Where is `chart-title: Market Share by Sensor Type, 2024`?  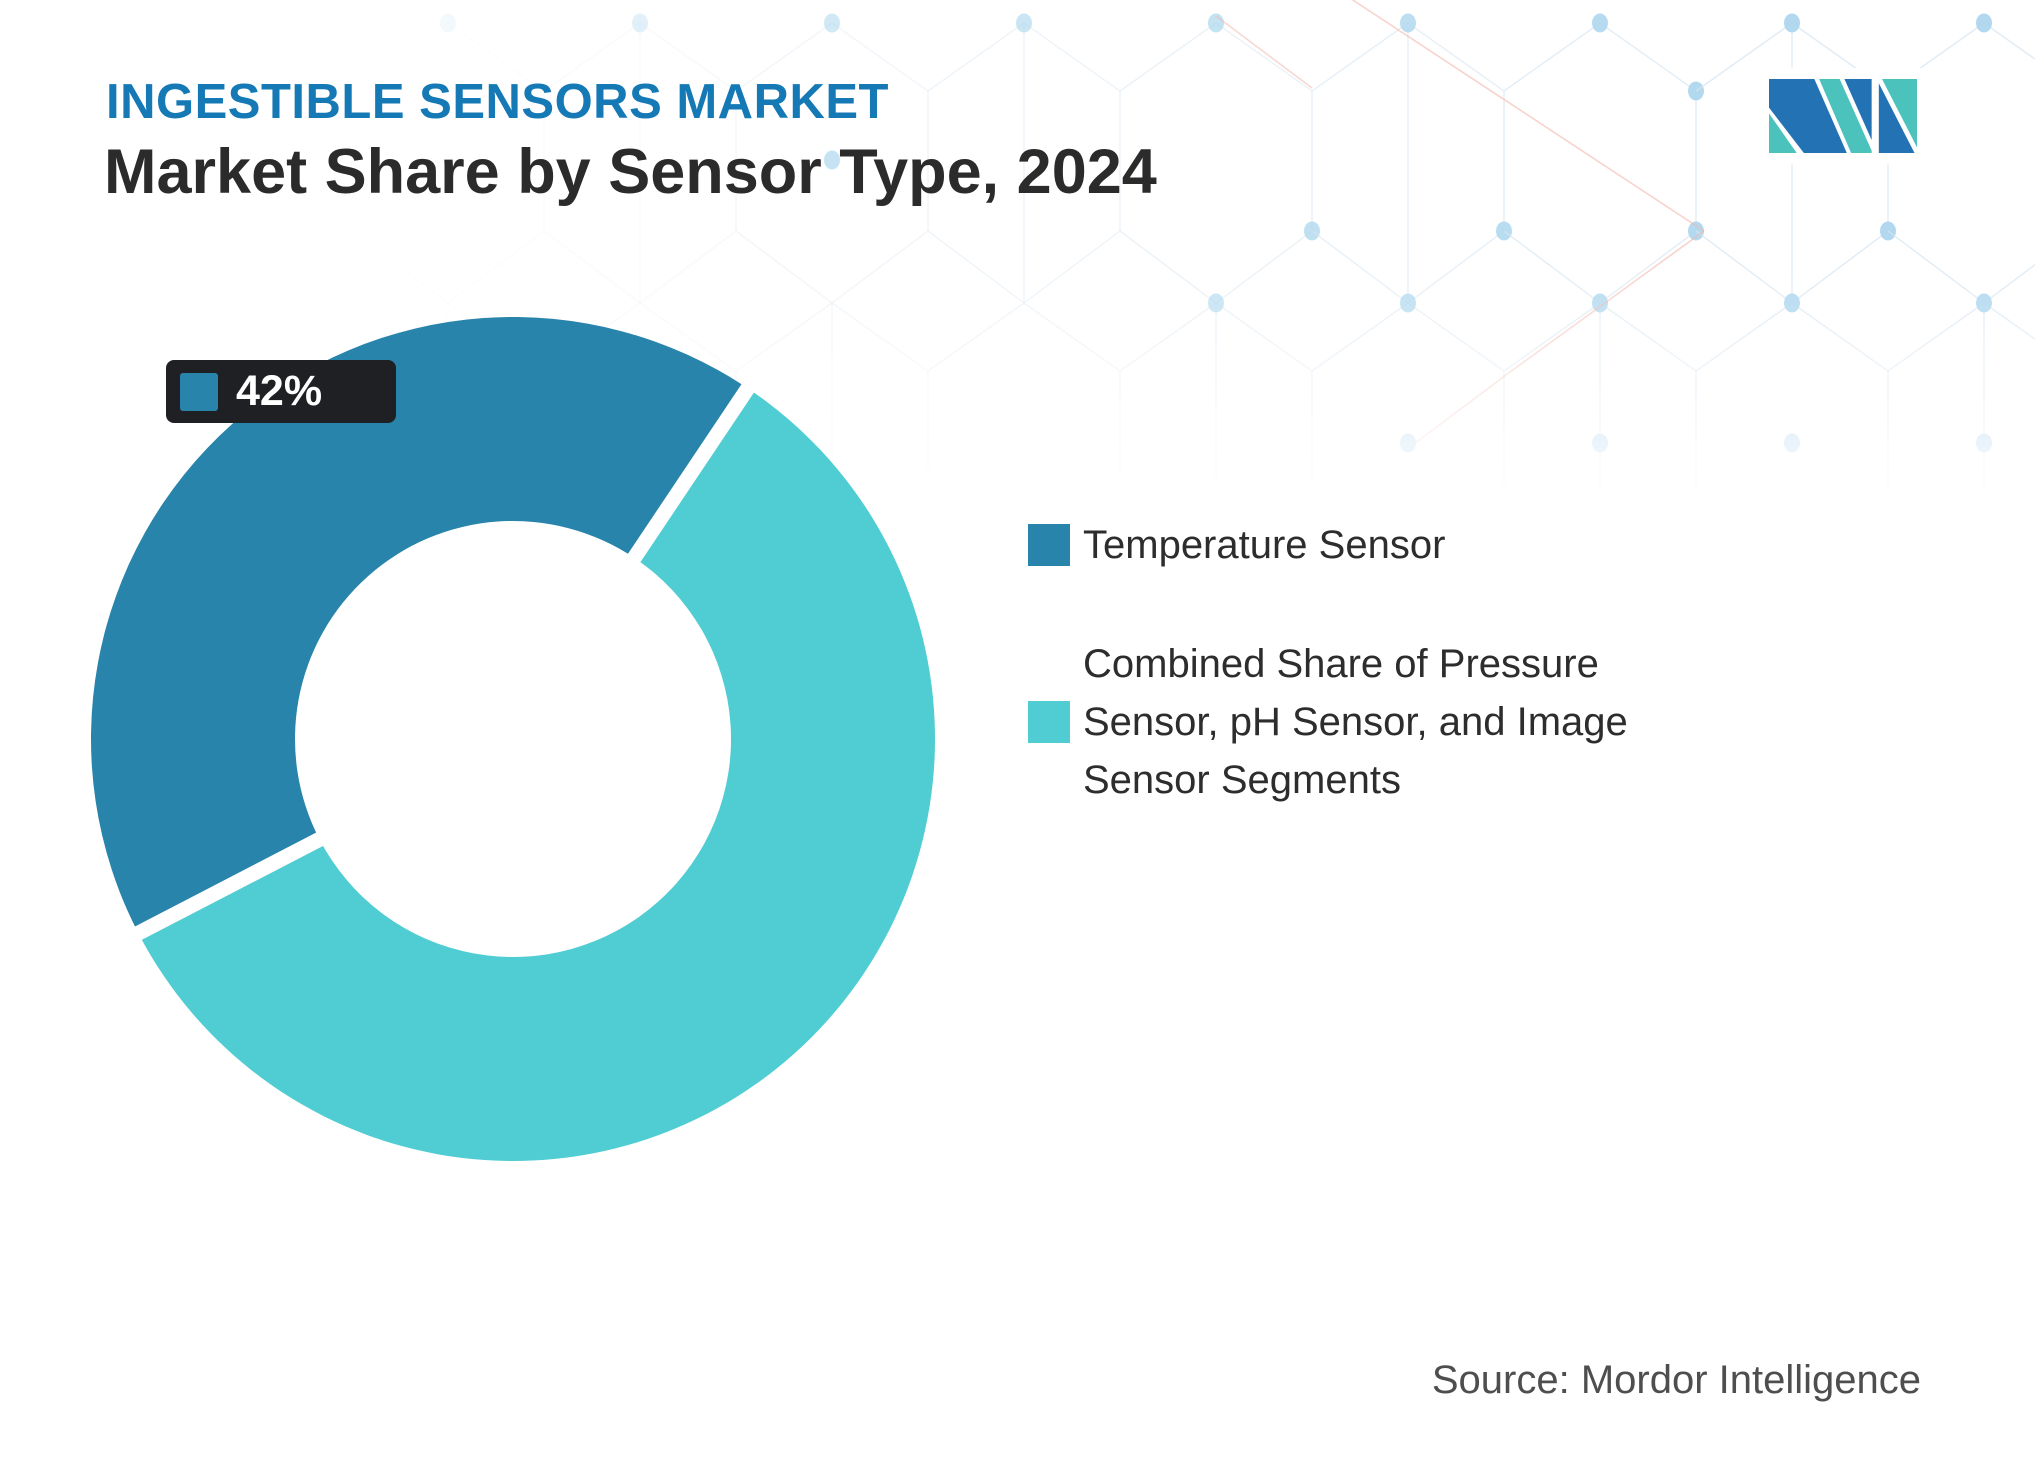
chart-title: Market Share by Sensor Type, 2024 is located at coordinates (630, 172).